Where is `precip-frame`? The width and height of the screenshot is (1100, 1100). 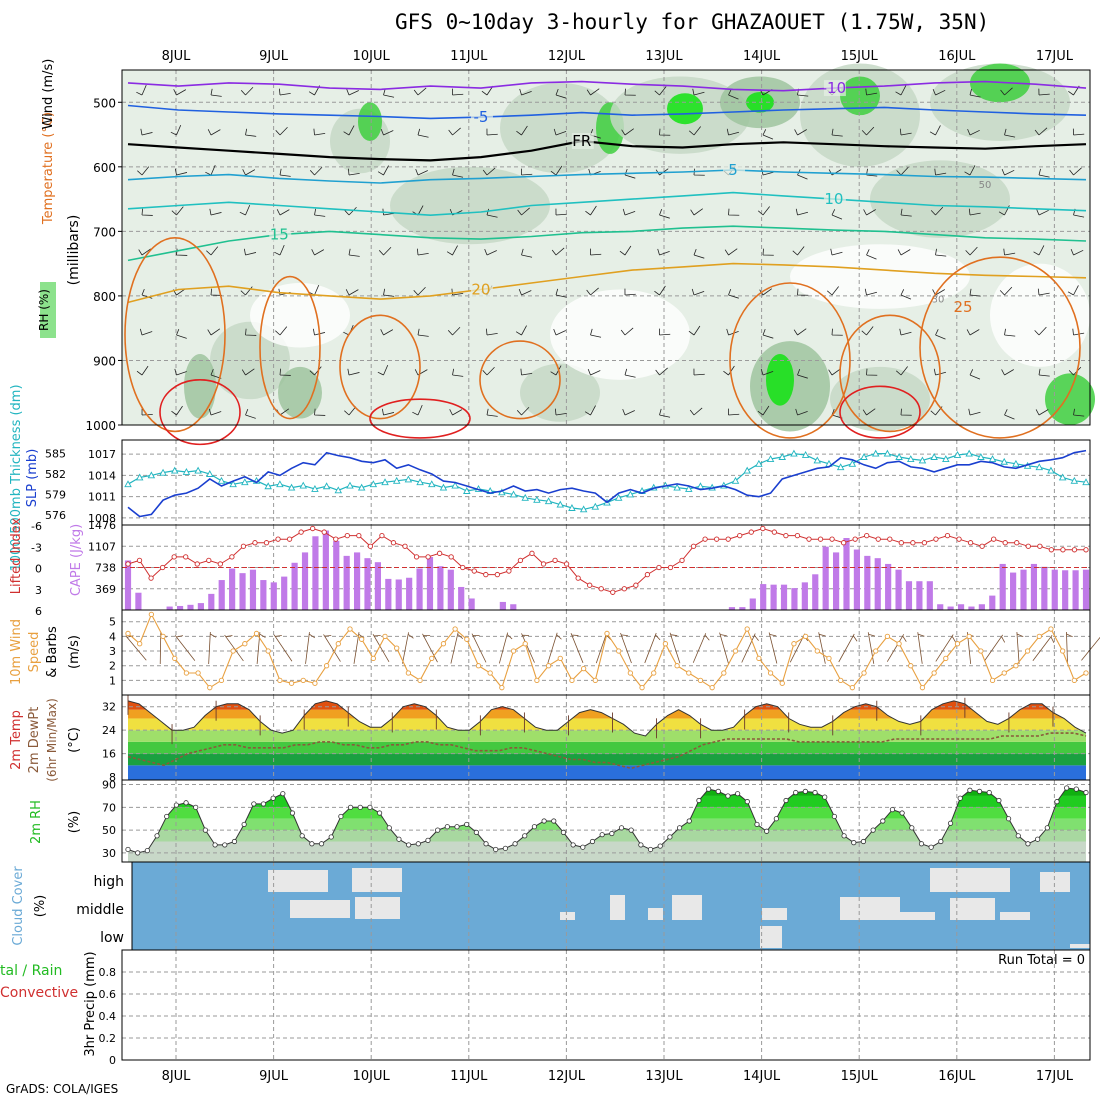 precip-frame is located at coordinates (606, 1005).